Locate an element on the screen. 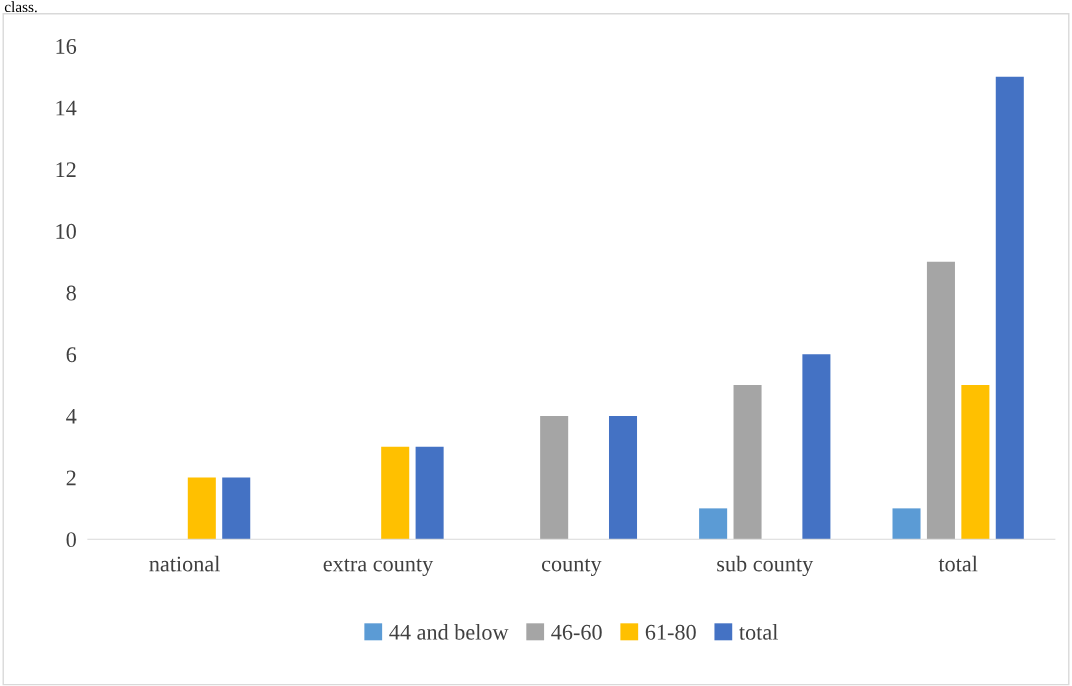 The image size is (1072, 686). legend-label: 46-60 is located at coordinates (576, 632).